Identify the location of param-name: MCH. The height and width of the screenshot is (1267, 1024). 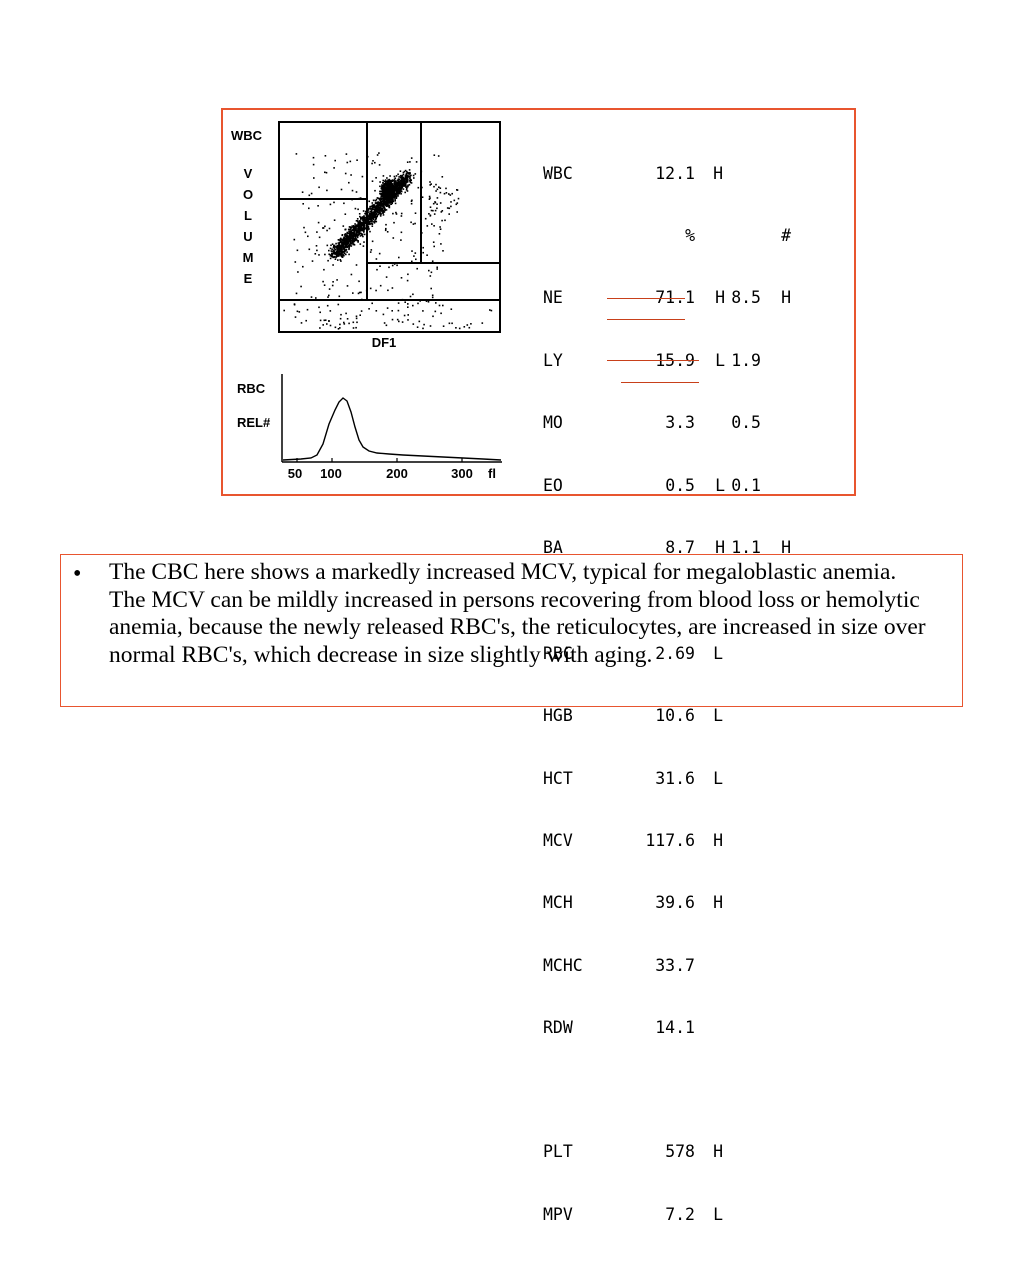
(558, 903).